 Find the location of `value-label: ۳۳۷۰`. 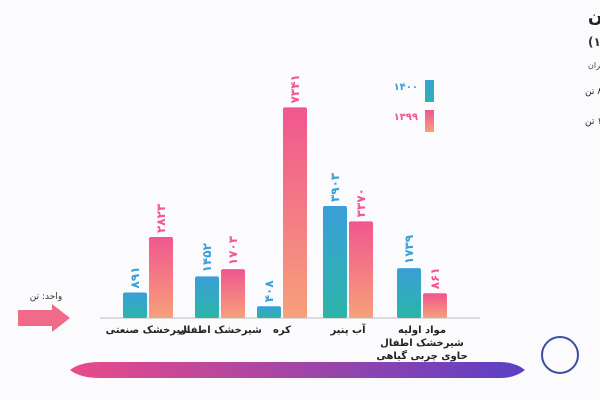

value-label: ۳۳۷۰ is located at coordinates (361, 202).